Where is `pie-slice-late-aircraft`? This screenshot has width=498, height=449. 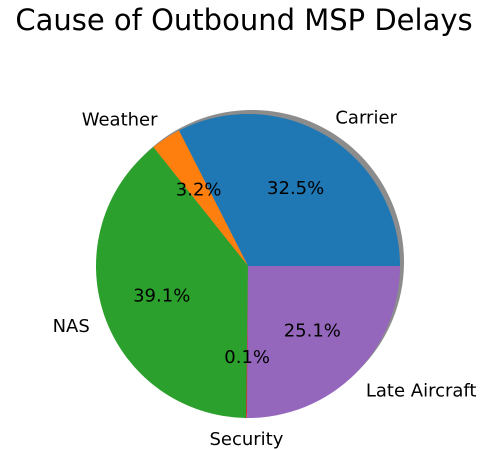 pie-slice-late-aircraft is located at coordinates (323, 342).